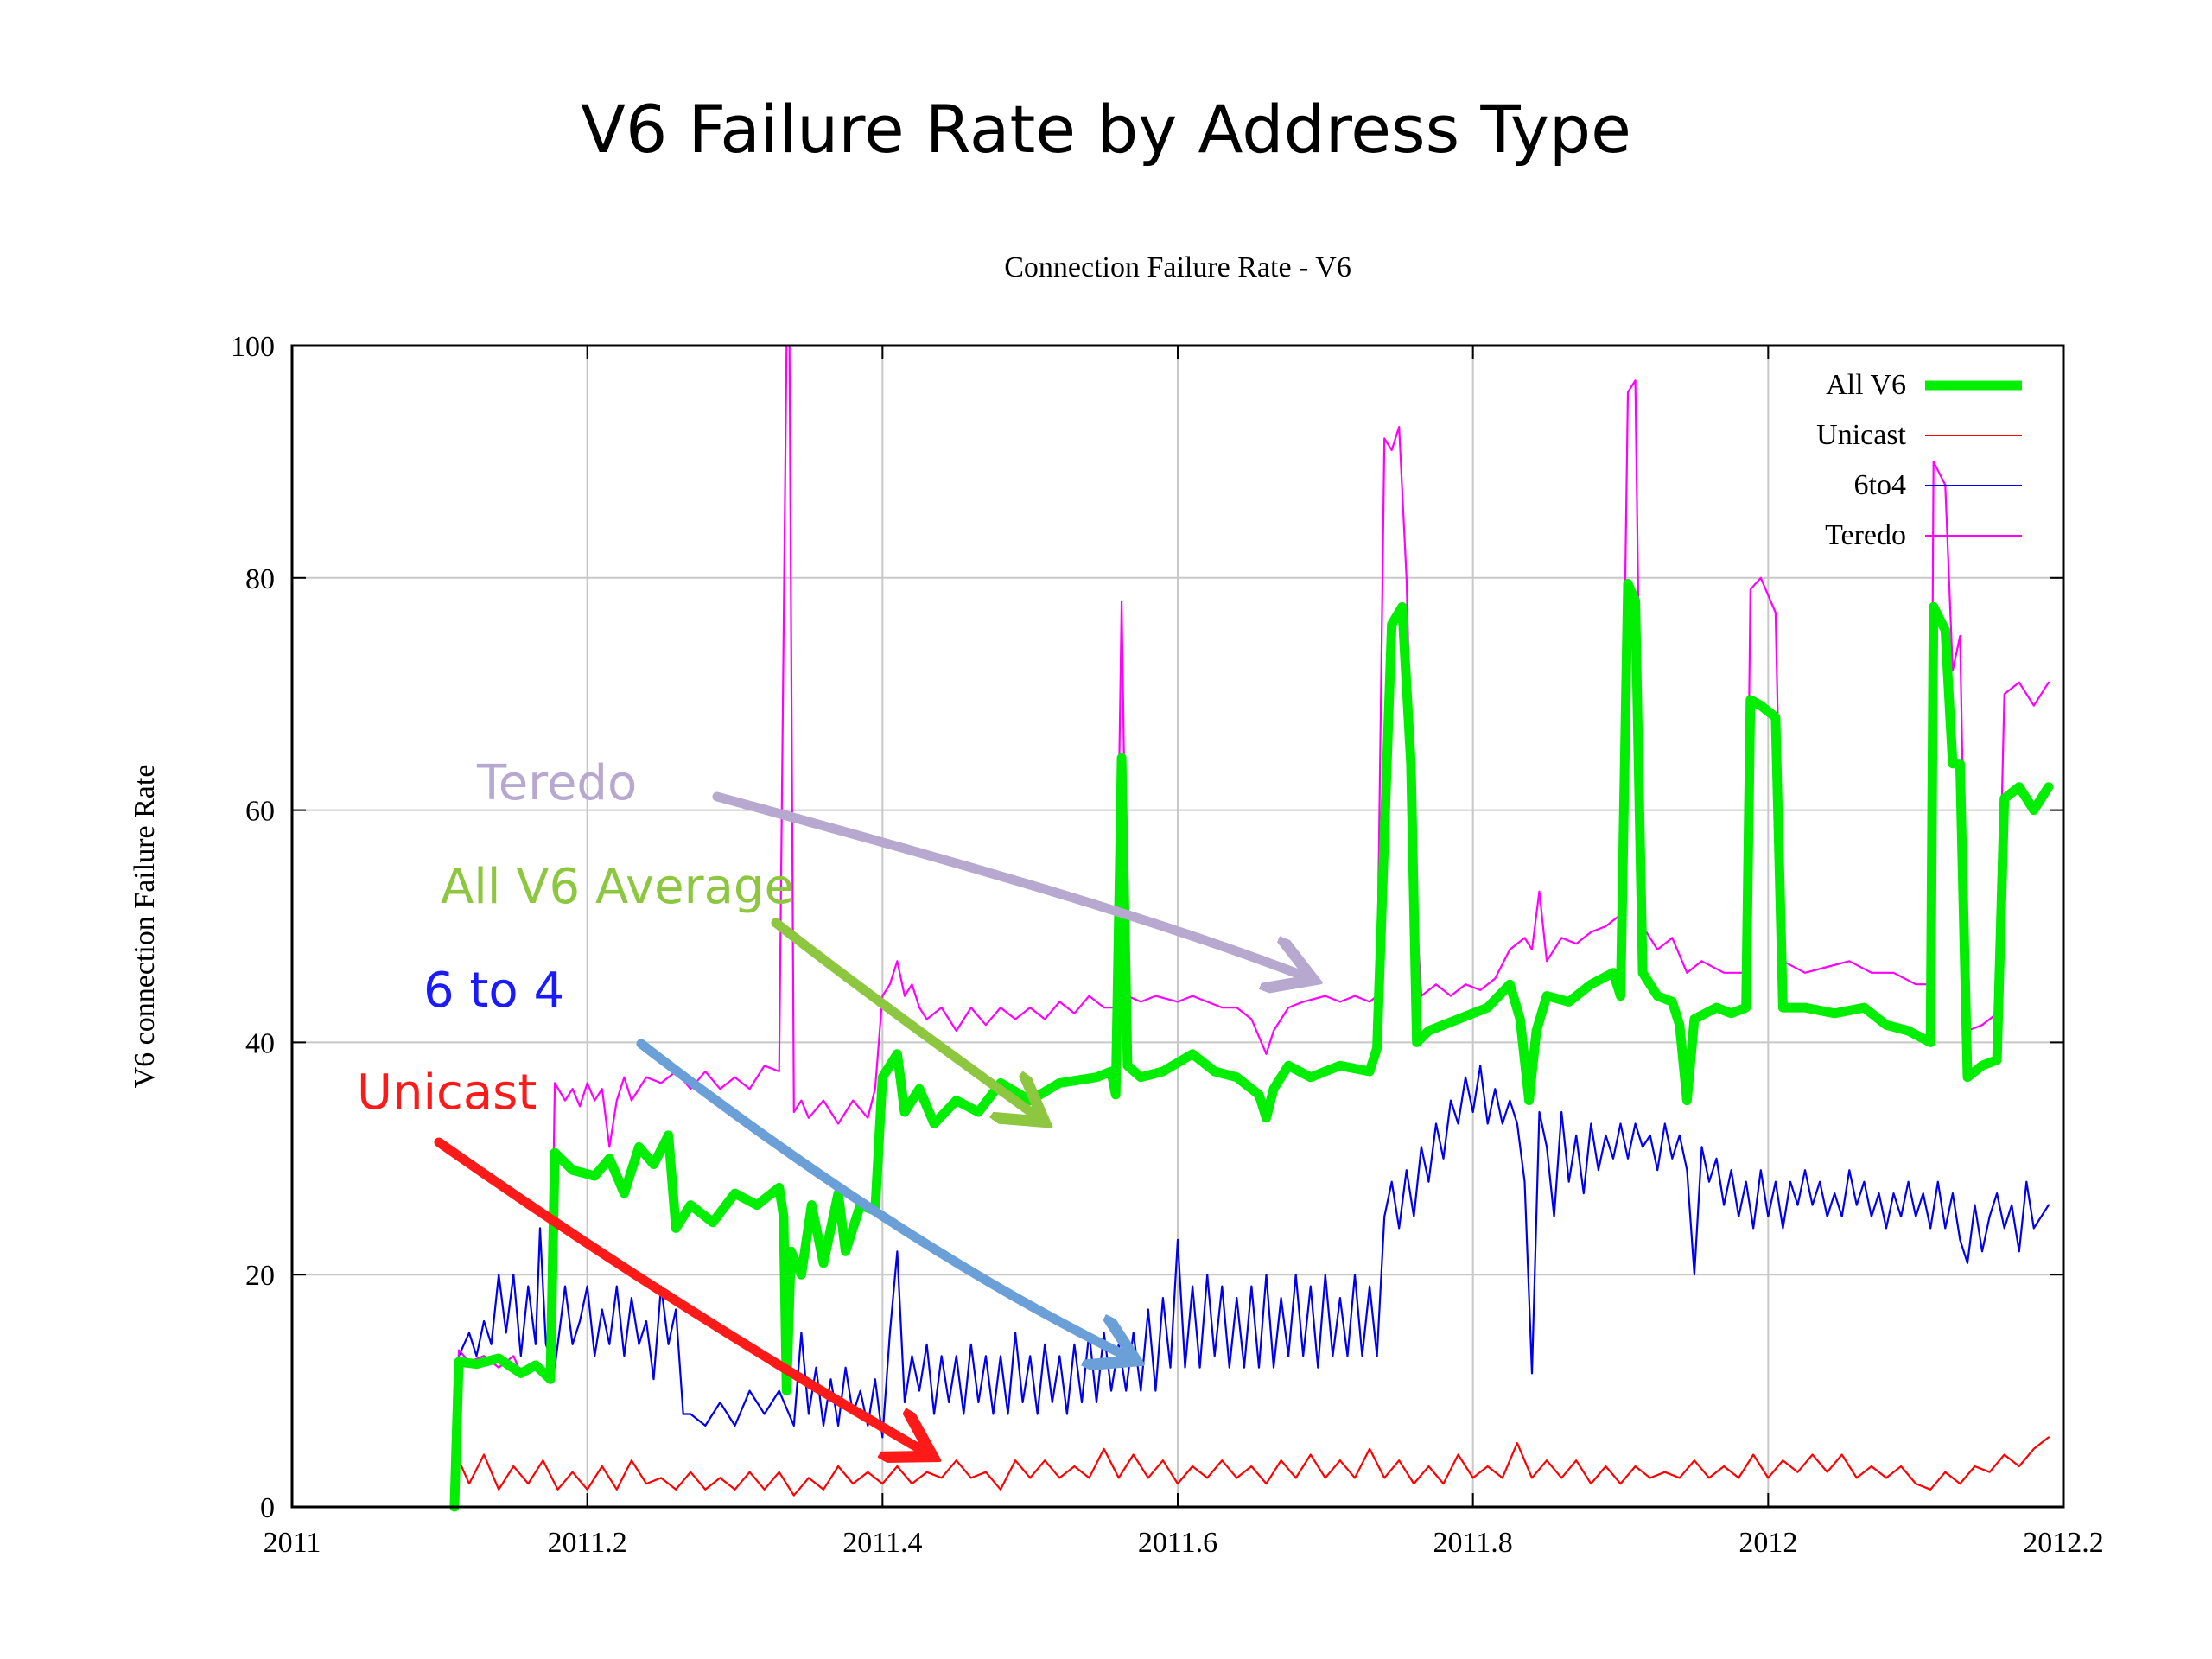 This screenshot has height=1659, width=2212. Describe the element at coordinates (1924, 535) in the screenshot. I see `legend-item-teredo: Teredo` at that location.